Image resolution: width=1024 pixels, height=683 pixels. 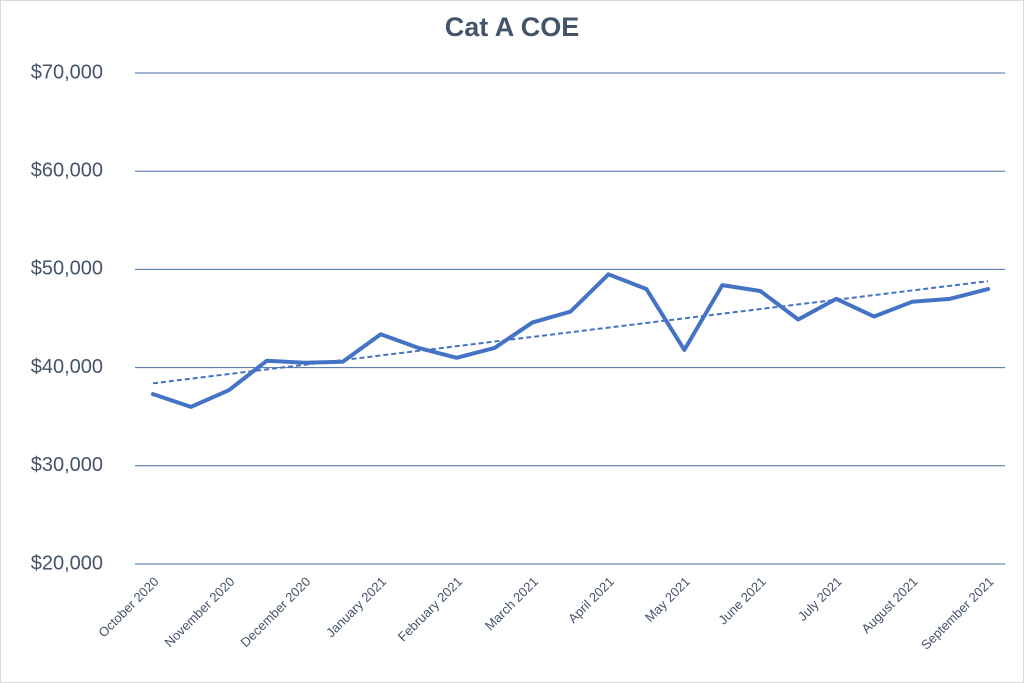 I want to click on y-tick-label: $40,000, so click(x=67, y=367).